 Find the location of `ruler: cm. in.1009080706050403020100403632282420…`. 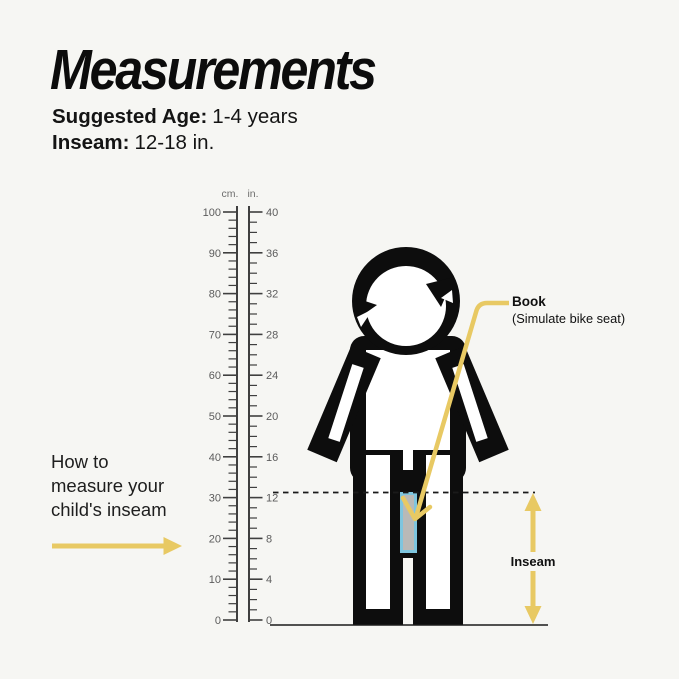

ruler: cm. in.1009080706050403020100403632282420… is located at coordinates (241, 407).